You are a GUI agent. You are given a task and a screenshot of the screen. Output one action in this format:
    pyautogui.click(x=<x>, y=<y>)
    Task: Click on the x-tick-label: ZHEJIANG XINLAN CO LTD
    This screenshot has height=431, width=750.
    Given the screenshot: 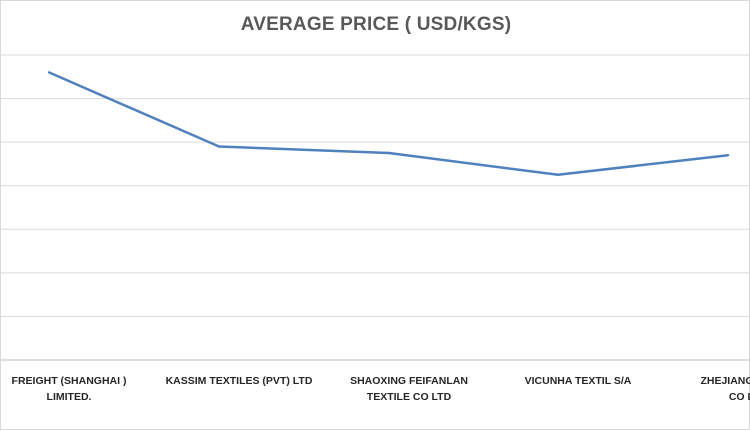 What is the action you would take?
    pyautogui.click(x=725, y=389)
    